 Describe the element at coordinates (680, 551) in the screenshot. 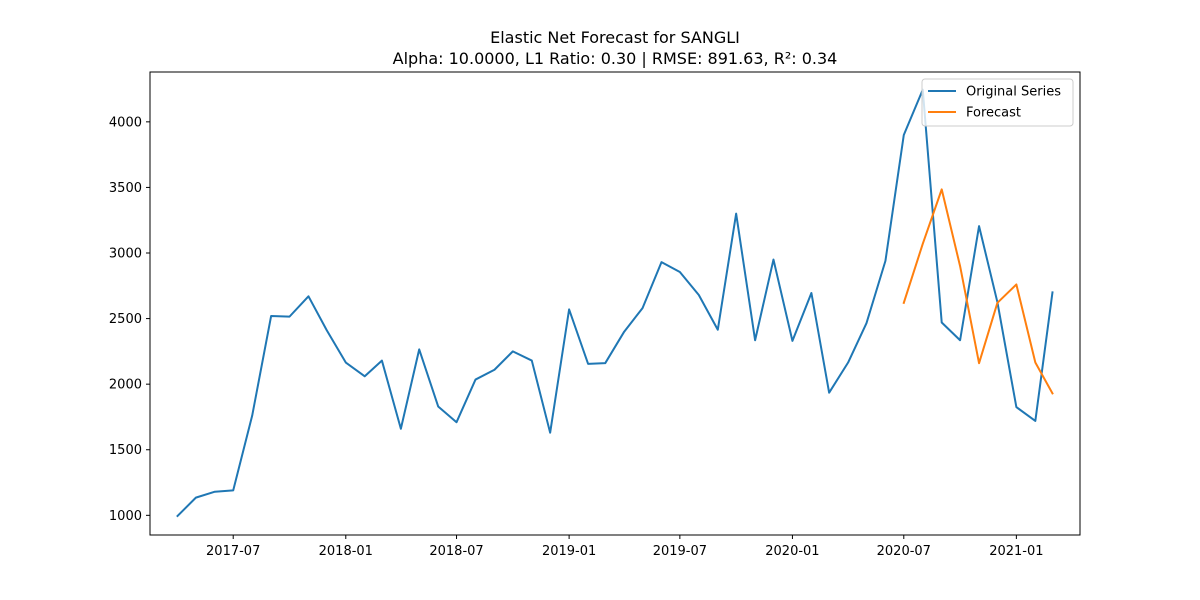

I see `x-tick-label: 2019-07` at that location.